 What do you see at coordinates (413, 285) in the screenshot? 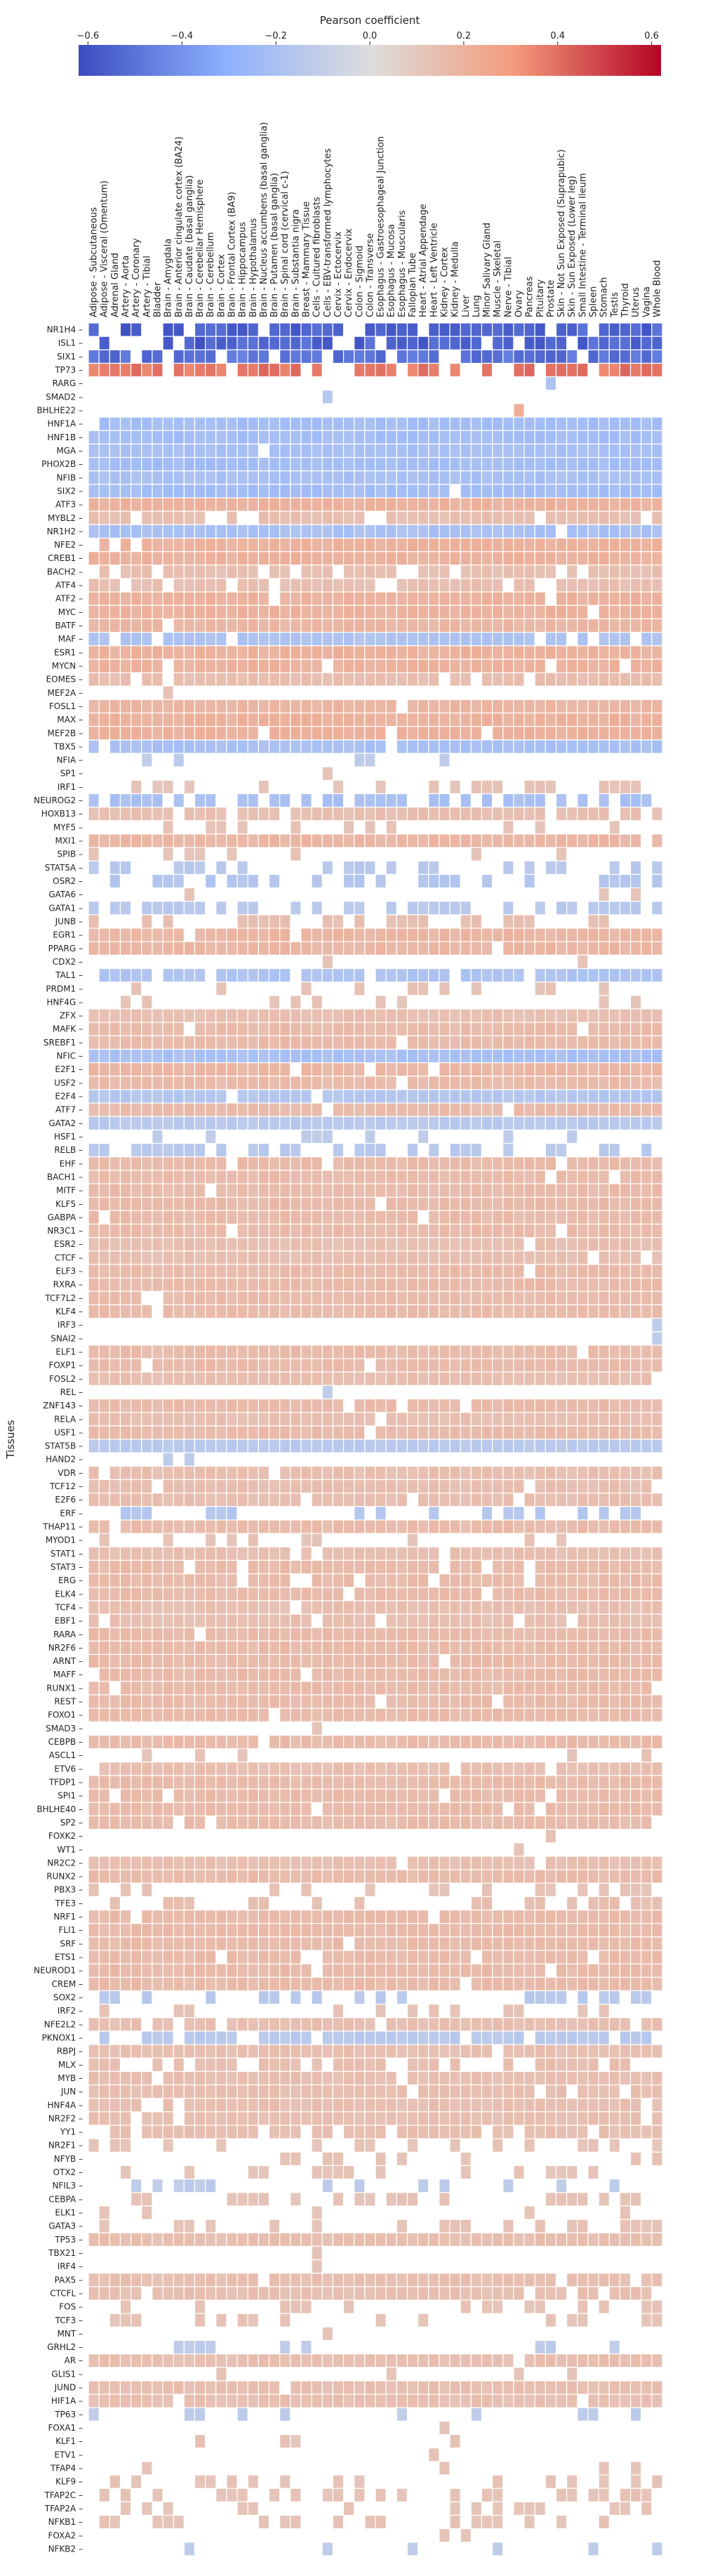
I see `x-tick-label: Fallopian Tube` at bounding box center [413, 285].